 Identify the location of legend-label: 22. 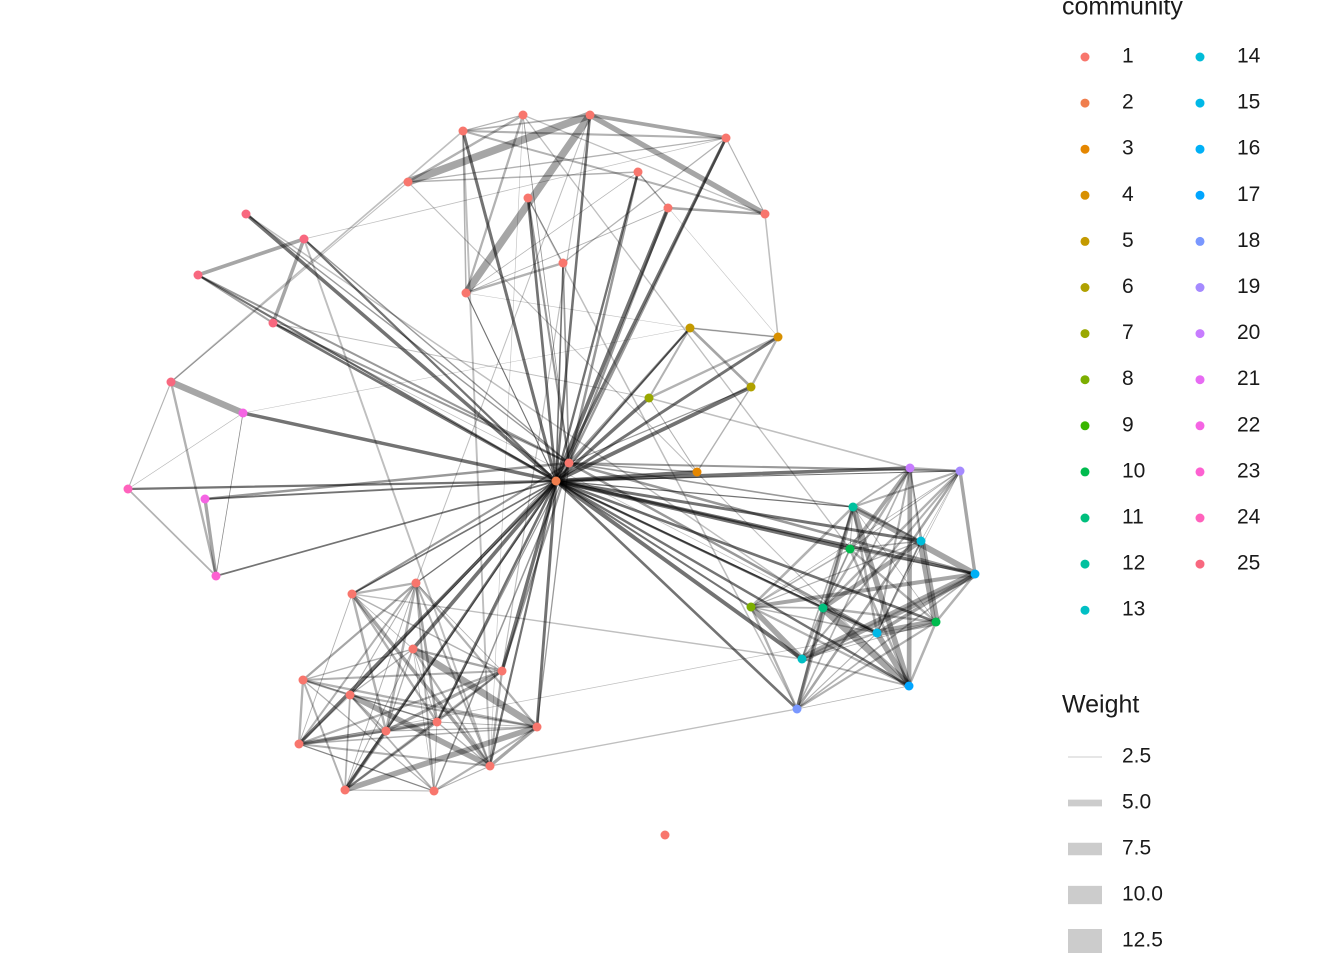
(1248, 424).